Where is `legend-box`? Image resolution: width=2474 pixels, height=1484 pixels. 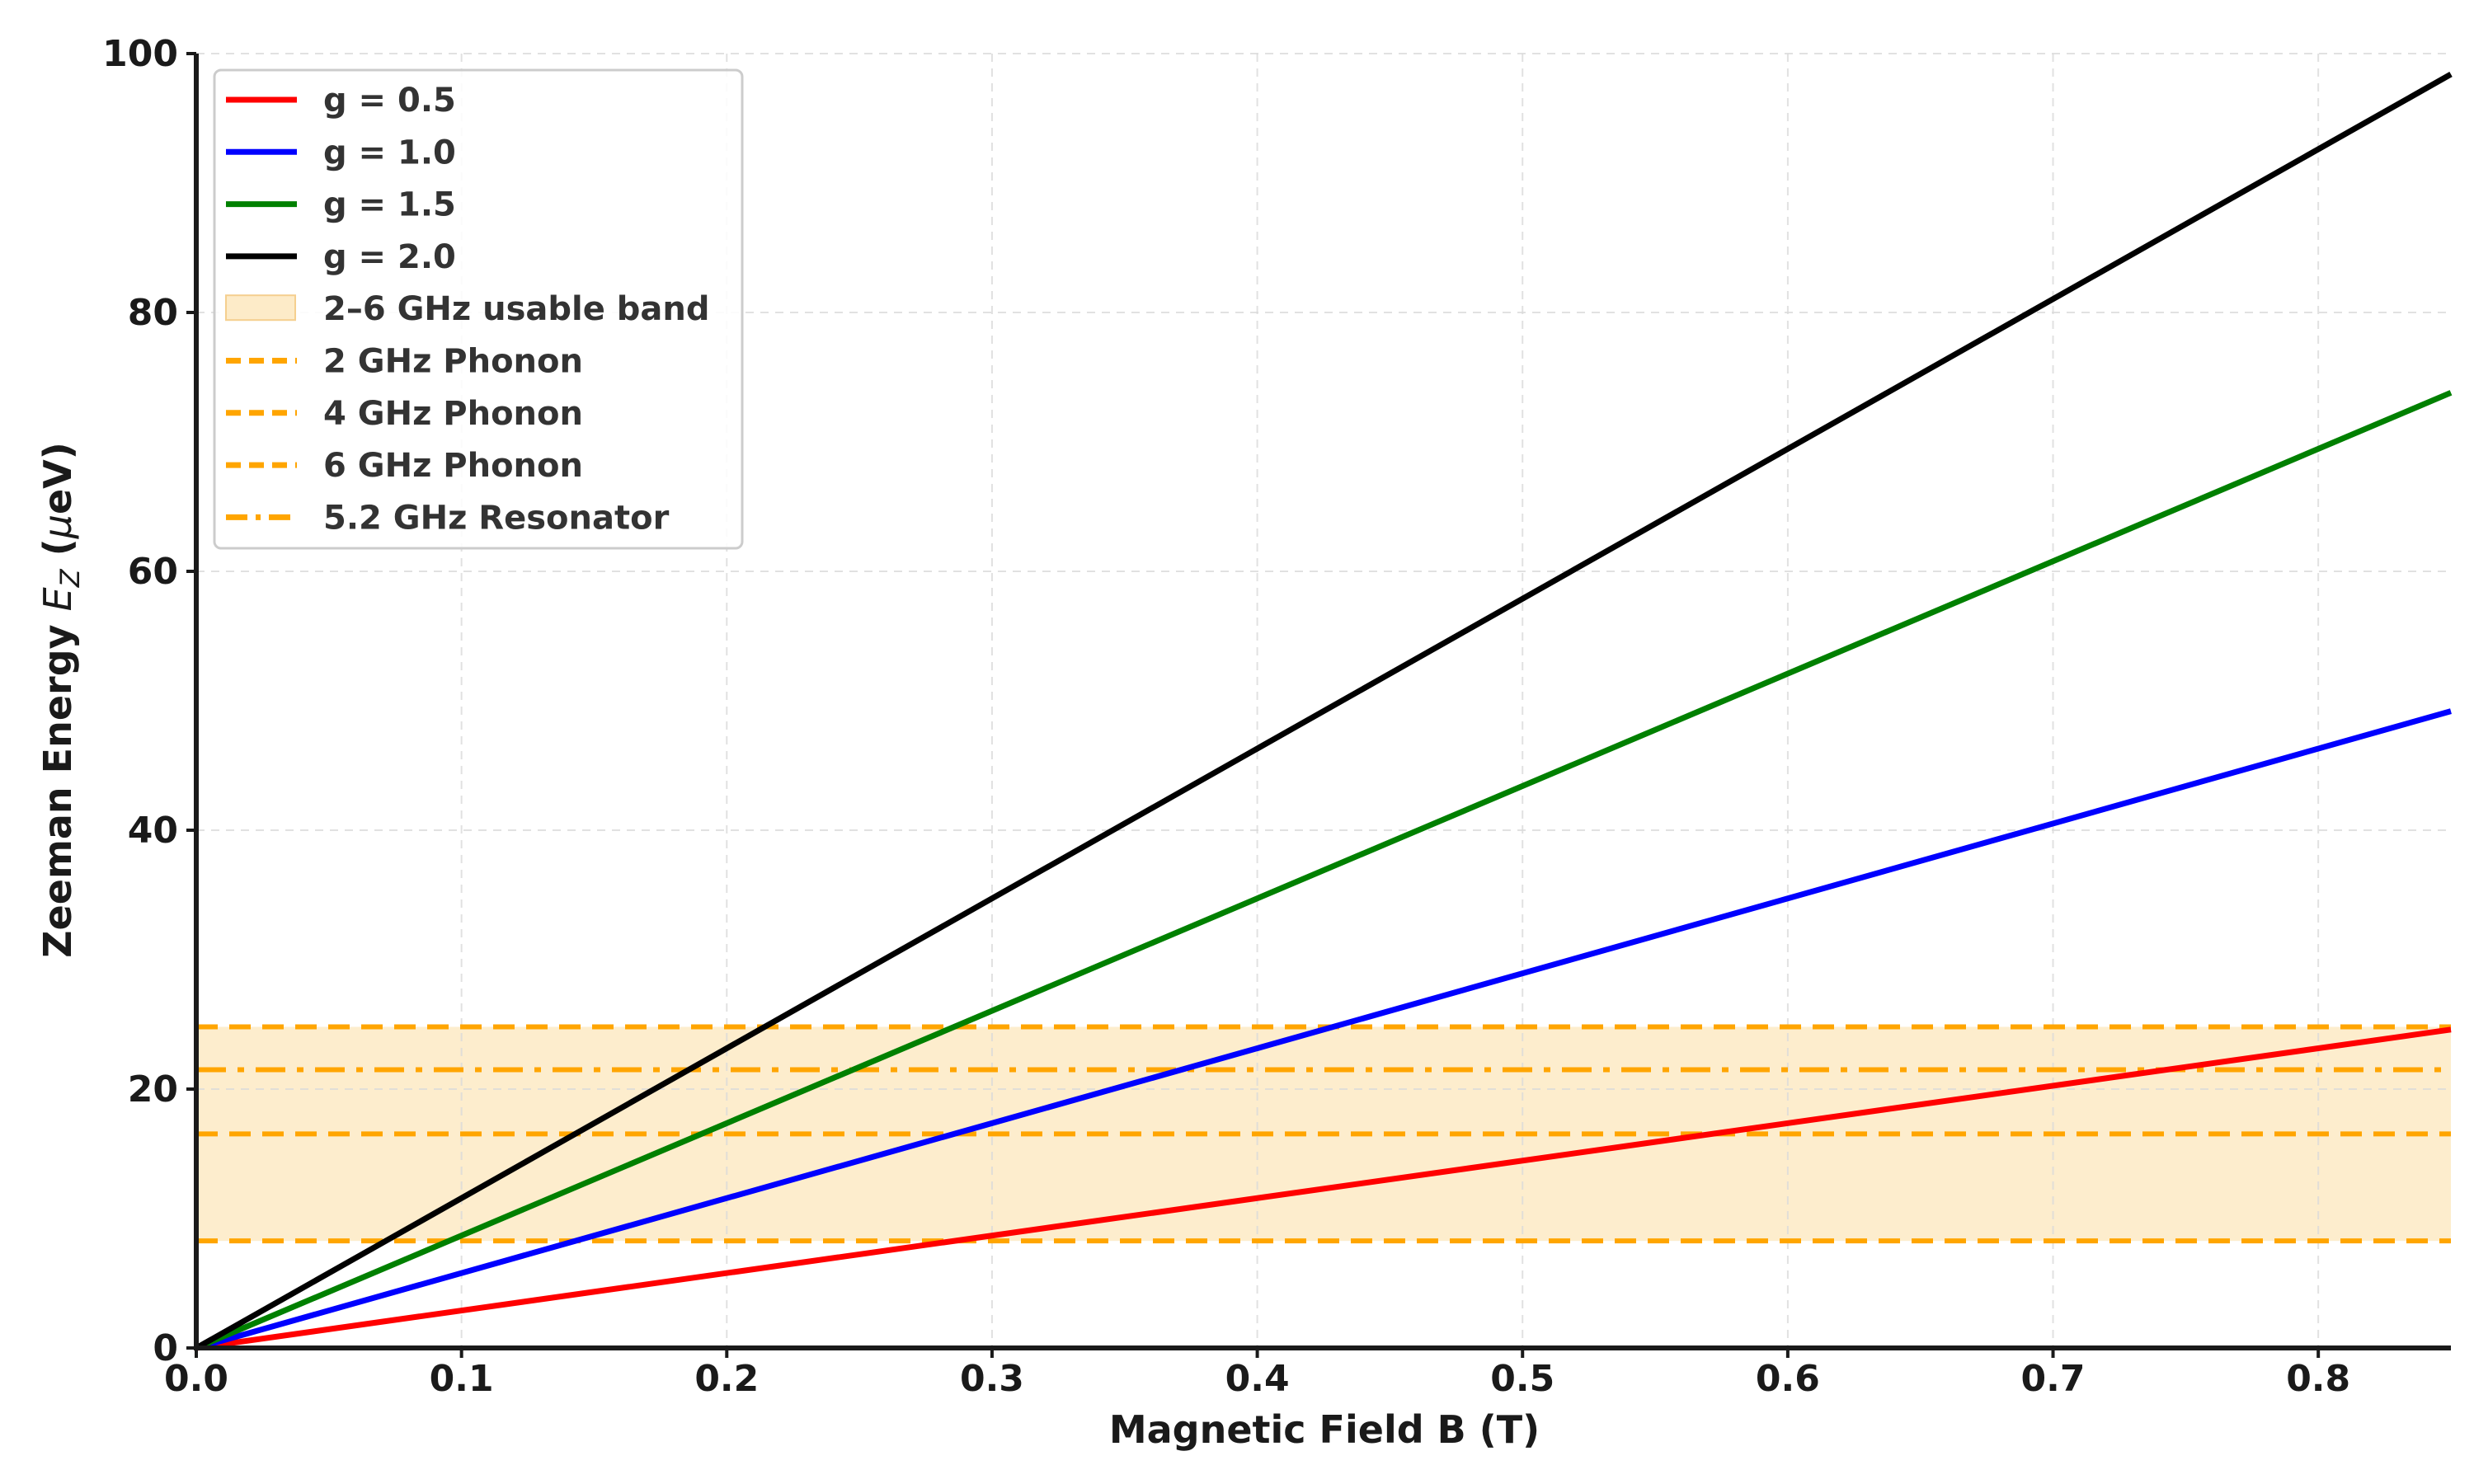
legend-box is located at coordinates (478, 309).